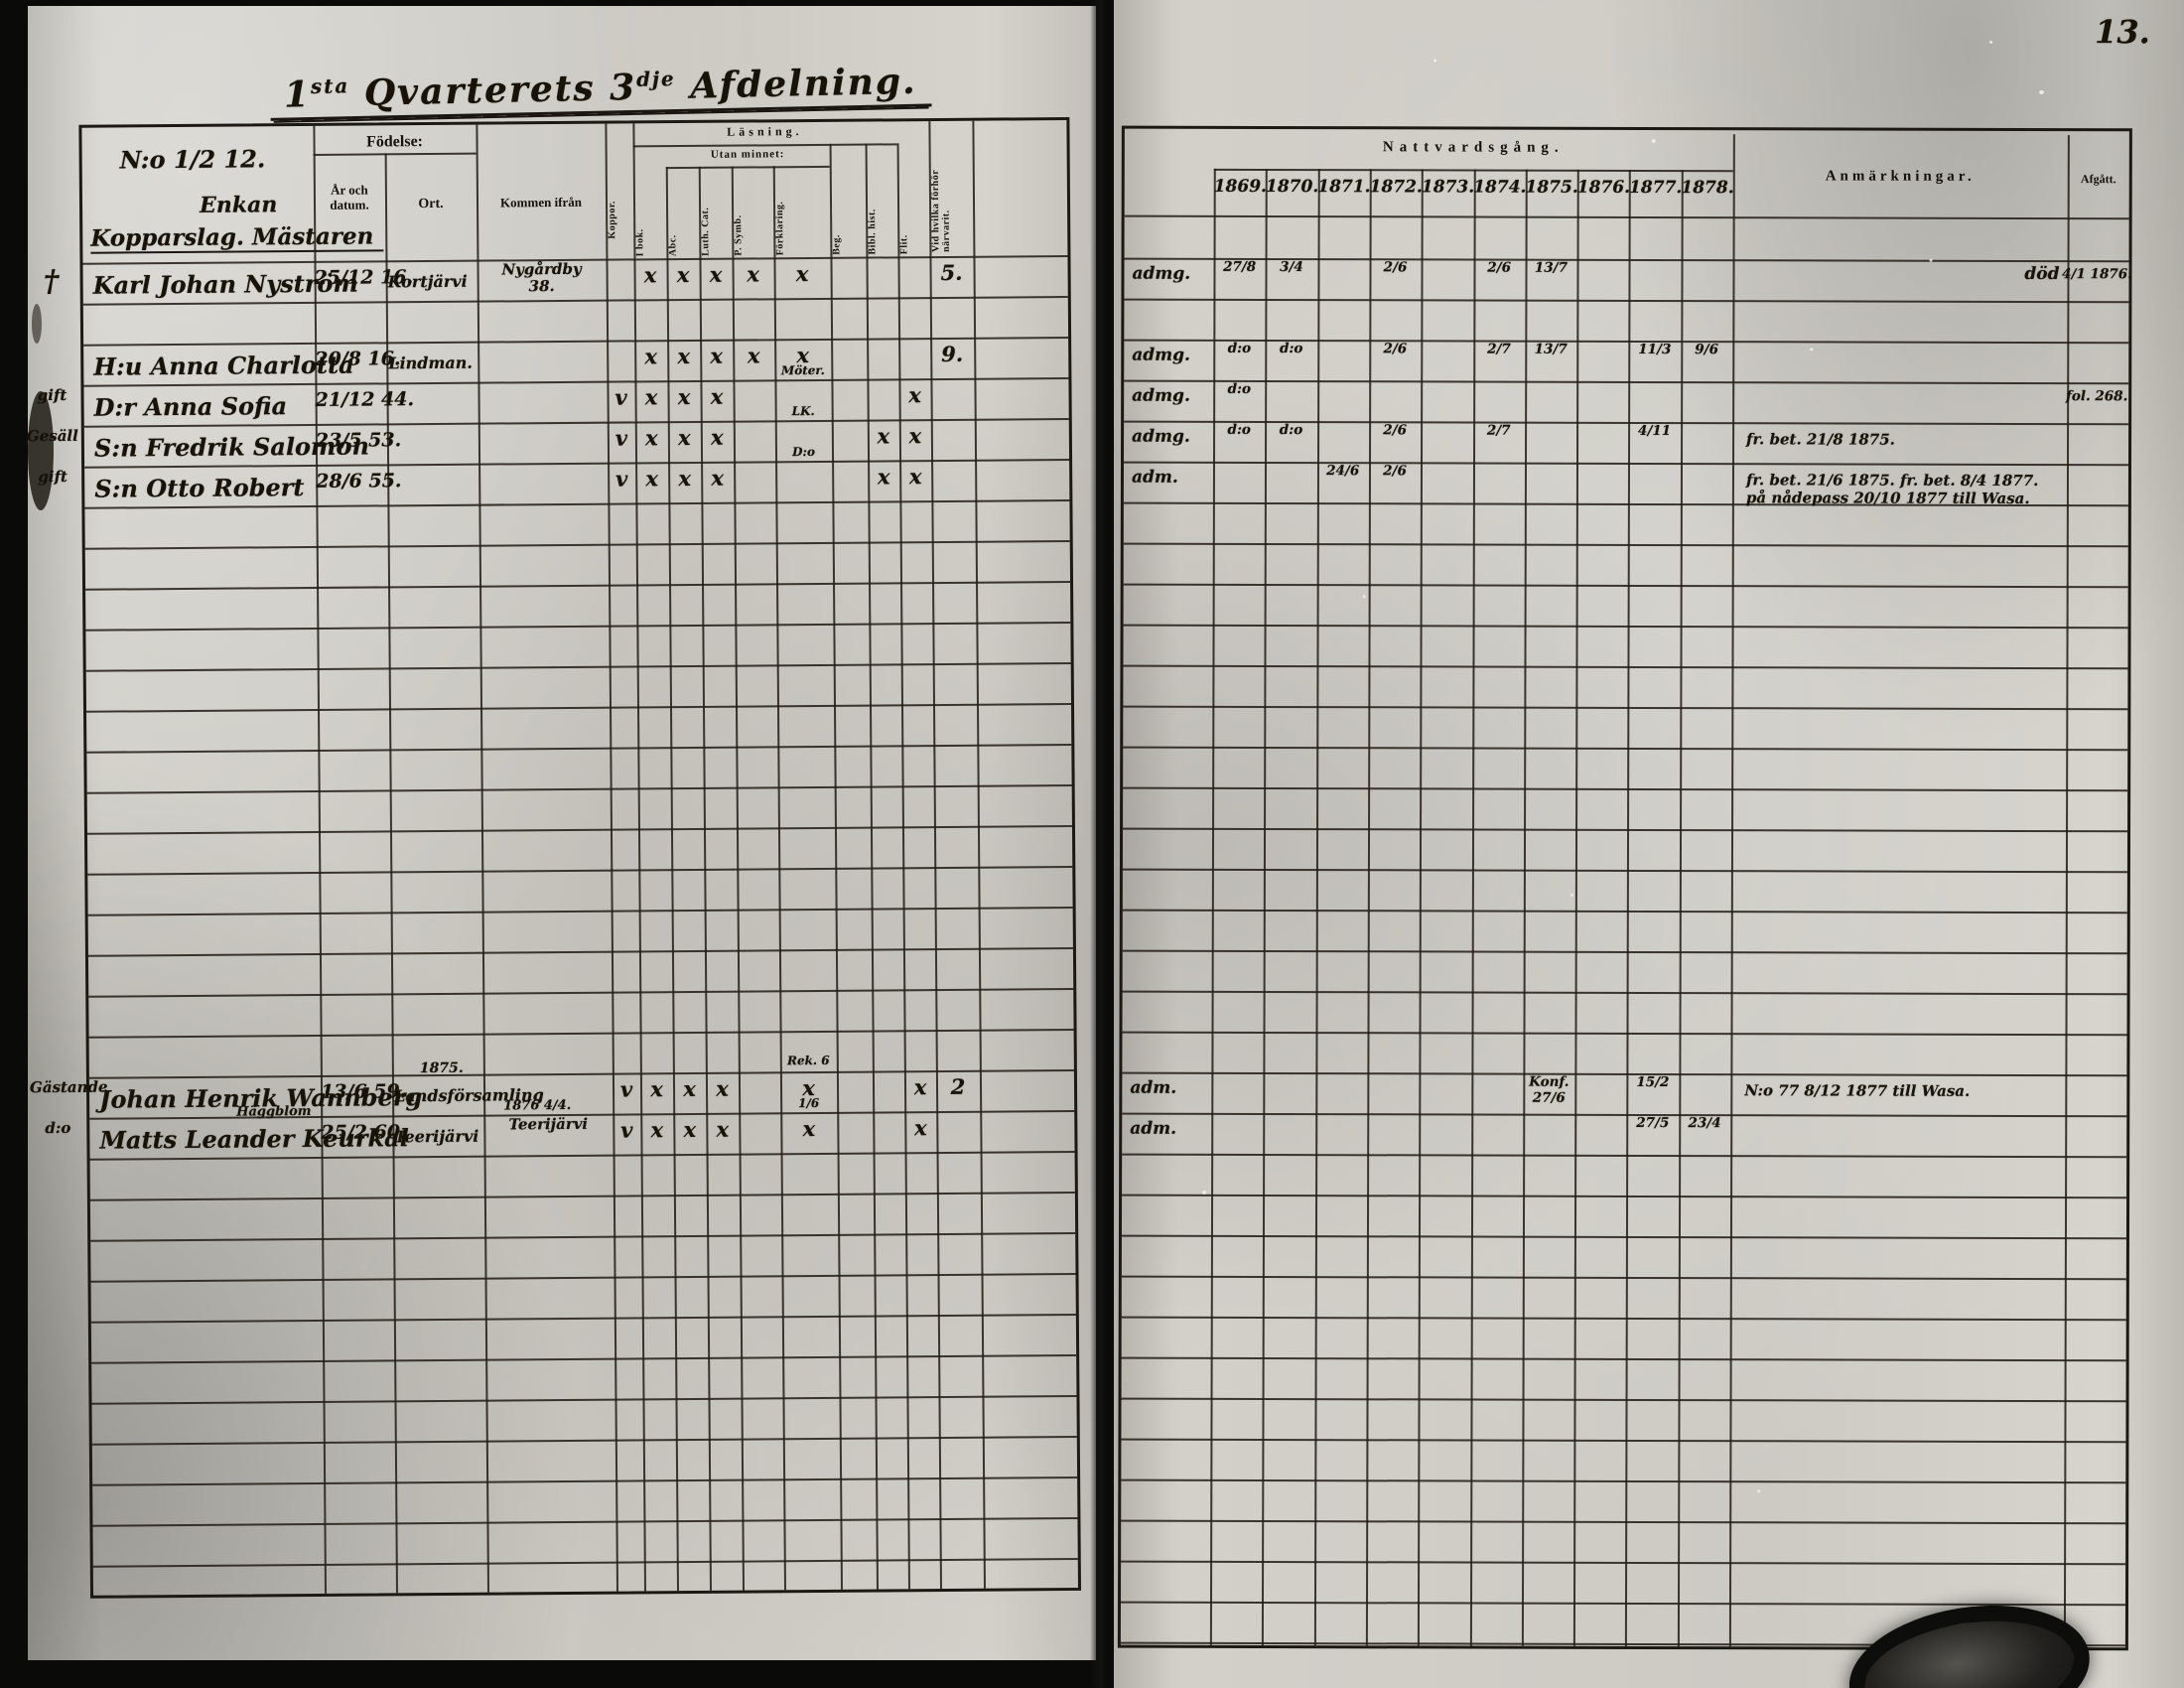 The image size is (2184, 1688). Describe the element at coordinates (640, 242) in the screenshot. I see `column-header-r1: I bok.` at that location.